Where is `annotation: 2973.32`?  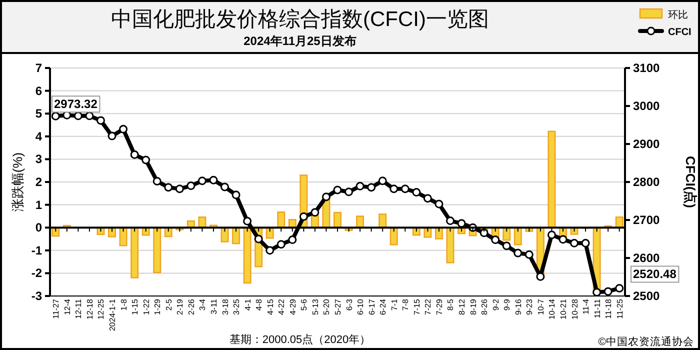 annotation: 2973.32 is located at coordinates (76, 104).